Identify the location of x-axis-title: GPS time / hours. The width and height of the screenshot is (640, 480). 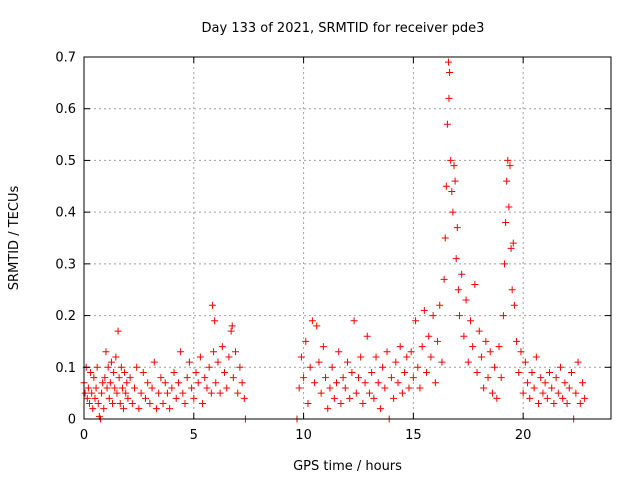
(347, 466).